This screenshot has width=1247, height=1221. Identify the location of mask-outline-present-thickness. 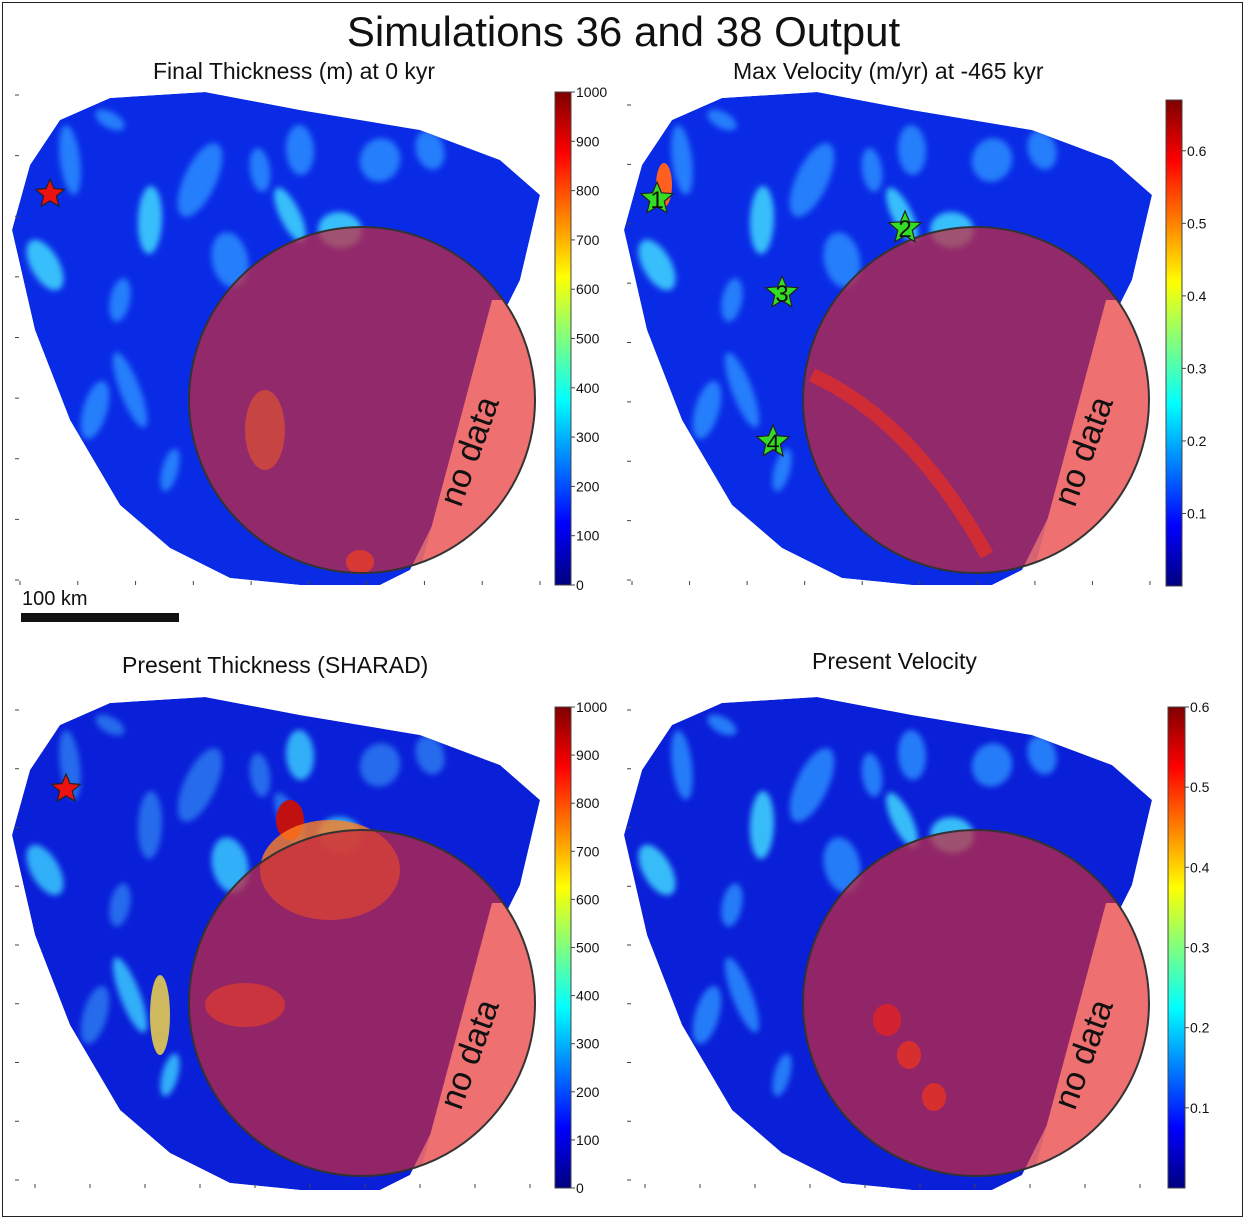
(362, 1003).